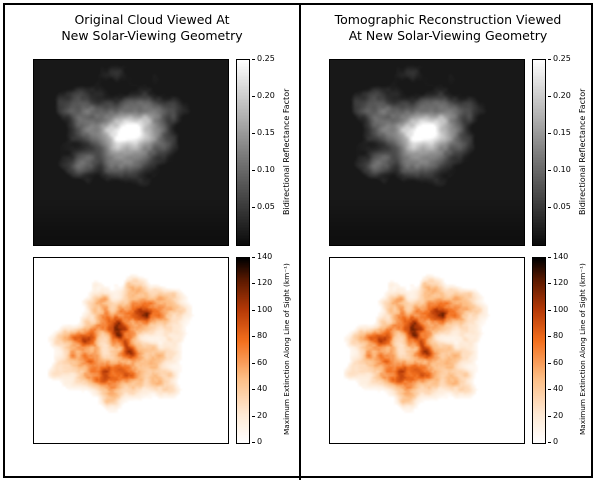 The width and height of the screenshot is (600, 485). I want to click on title-line: Original Cloud Viewed At, so click(152, 19).